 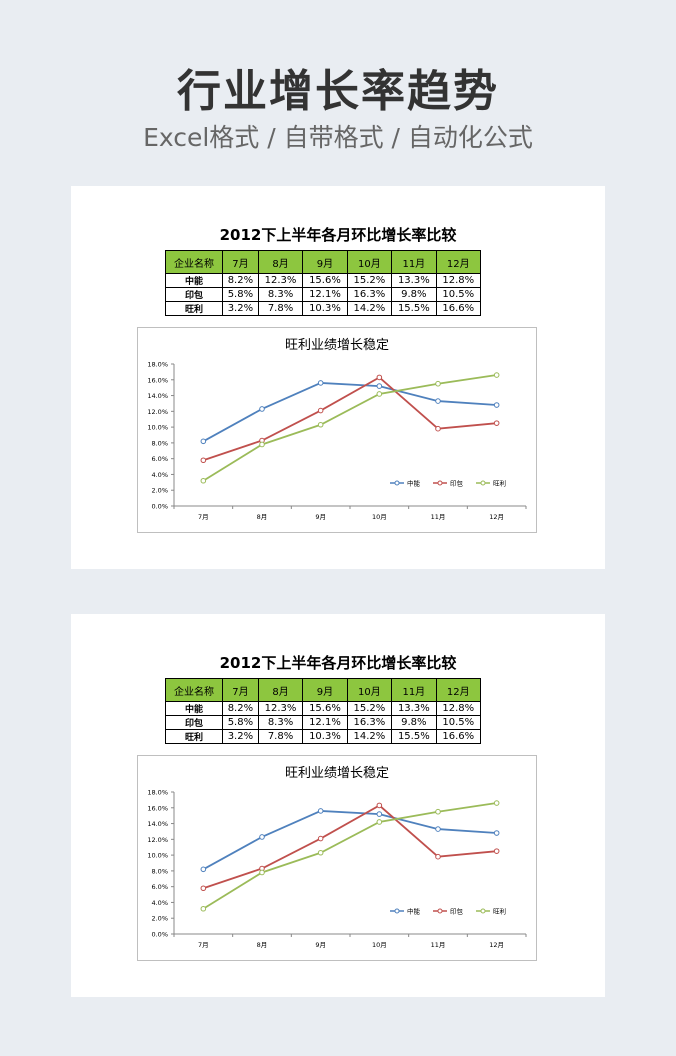 I want to click on table-header-row: 企业名称 7月 8月 9月 10月 11月 12月, so click(x=323, y=690).